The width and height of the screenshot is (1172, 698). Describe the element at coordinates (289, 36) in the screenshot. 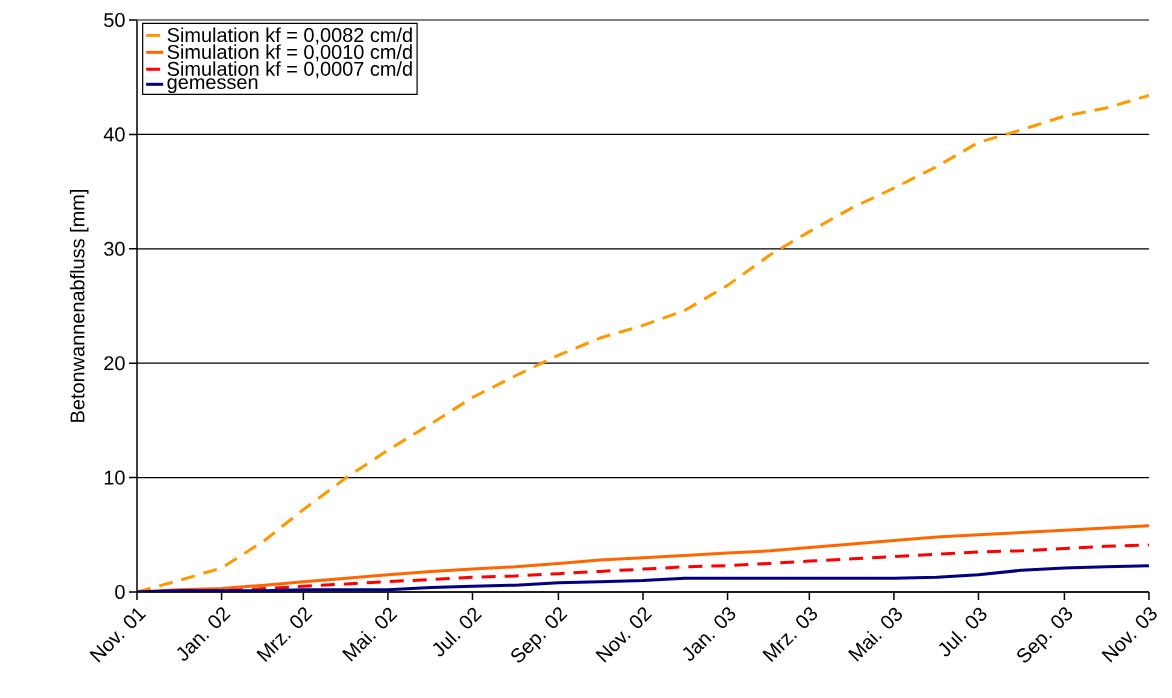

I see `legend-label: Simulation kf = 0,0082 cm/d` at that location.